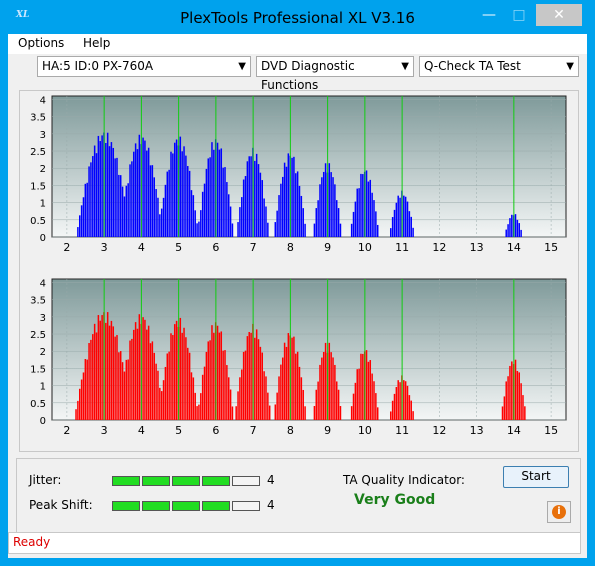 Image resolution: width=595 pixels, height=566 pixels. What do you see at coordinates (335, 74) in the screenshot?
I see `function-select: DVD Diagnostic Functions ▼` at bounding box center [335, 74].